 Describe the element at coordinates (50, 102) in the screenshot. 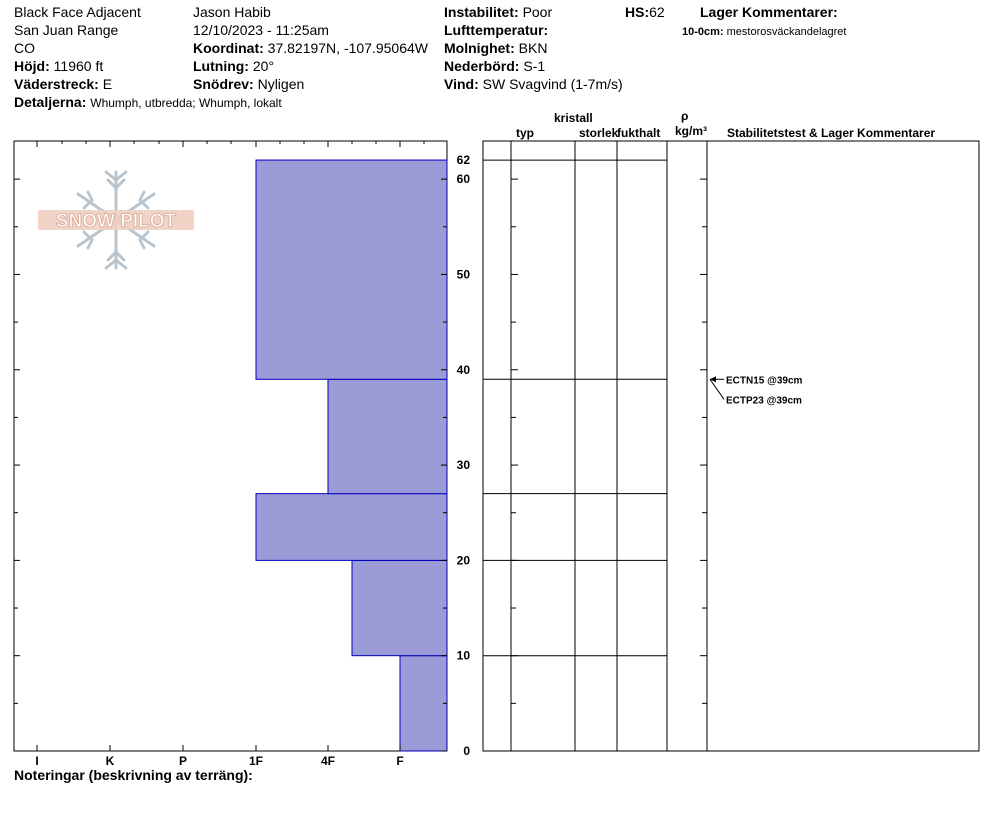

I see `details-label: Detaljerna:` at that location.